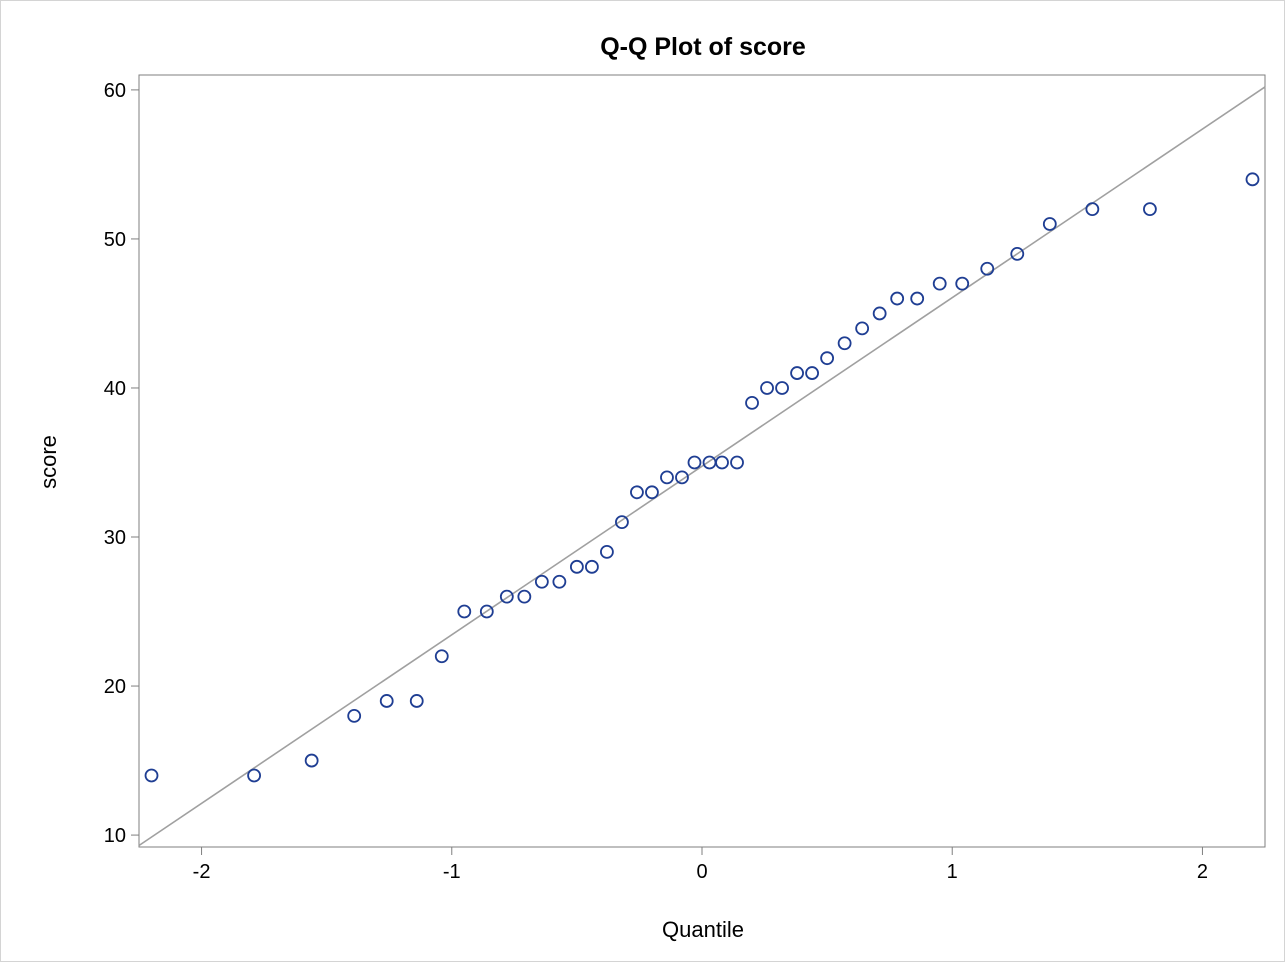  I want to click on y-tick-label: 20, so click(115, 687).